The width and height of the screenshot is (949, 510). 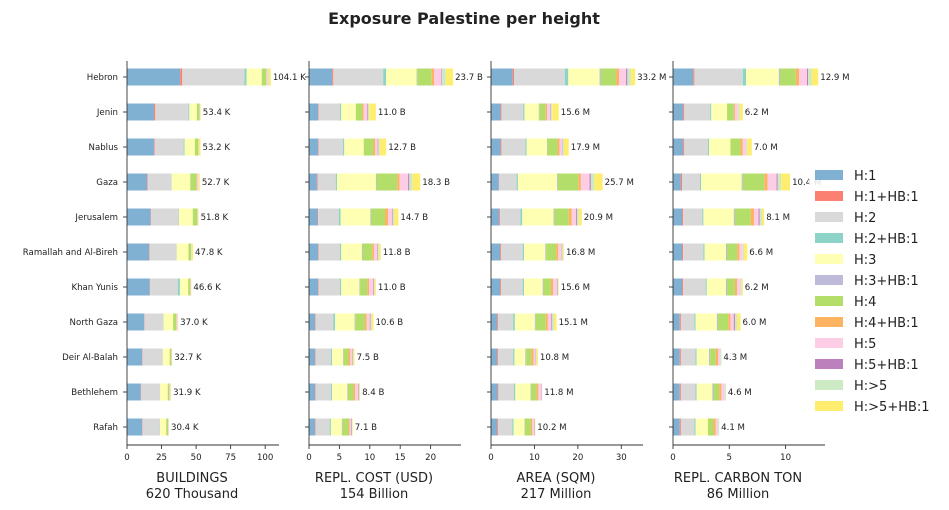 What do you see at coordinates (886, 197) in the screenshot?
I see `legend-label: H:1+HB:1` at bounding box center [886, 197].